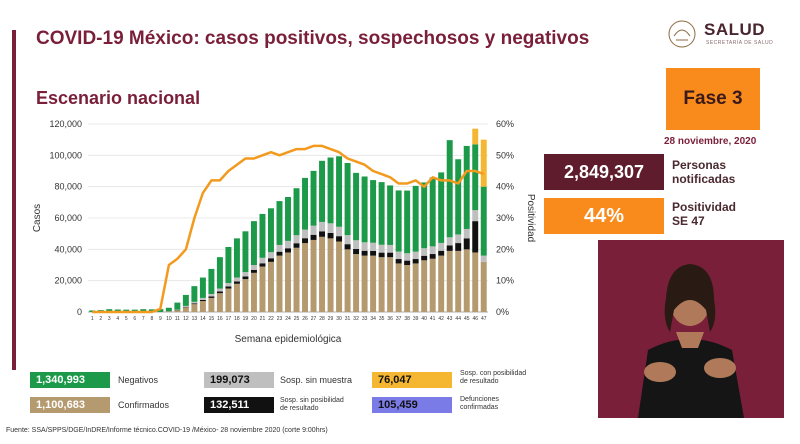 The width and height of the screenshot is (800, 444). Describe the element at coordinates (688, 221) in the screenshot. I see `positividad-label-line2: SE 47` at that location.